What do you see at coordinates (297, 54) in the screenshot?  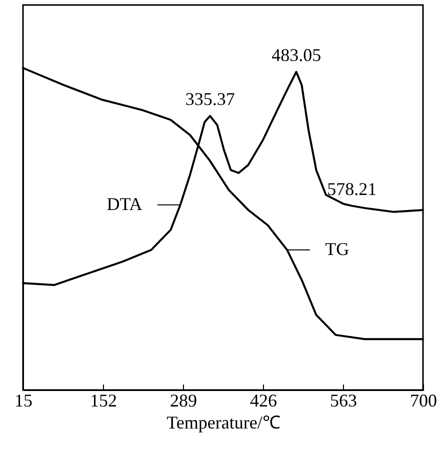 I see `annotation: 483.05` at bounding box center [297, 54].